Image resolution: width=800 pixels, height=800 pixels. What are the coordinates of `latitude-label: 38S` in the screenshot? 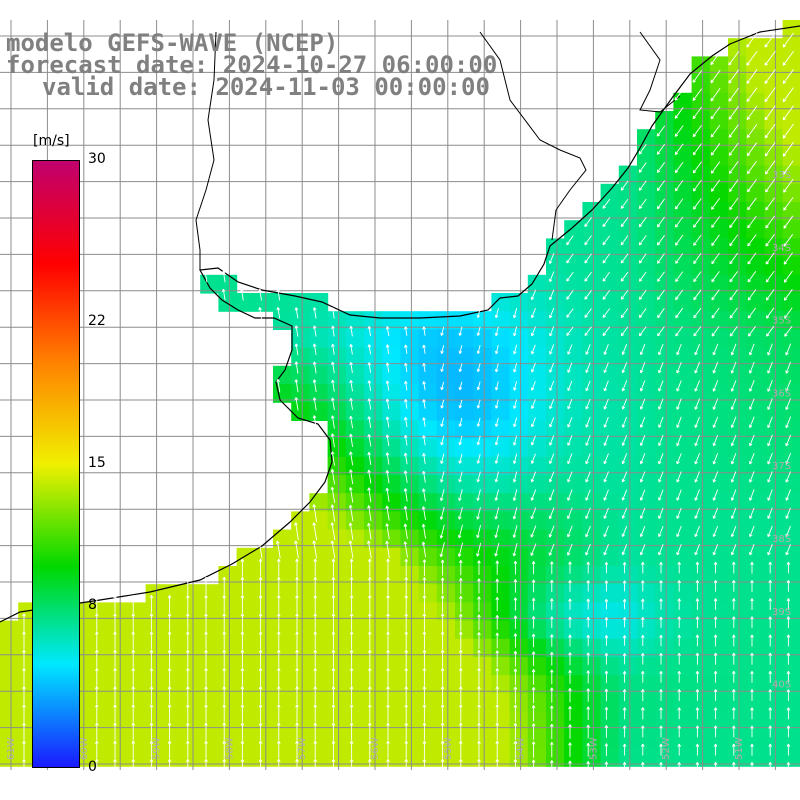 It's located at (781, 539).